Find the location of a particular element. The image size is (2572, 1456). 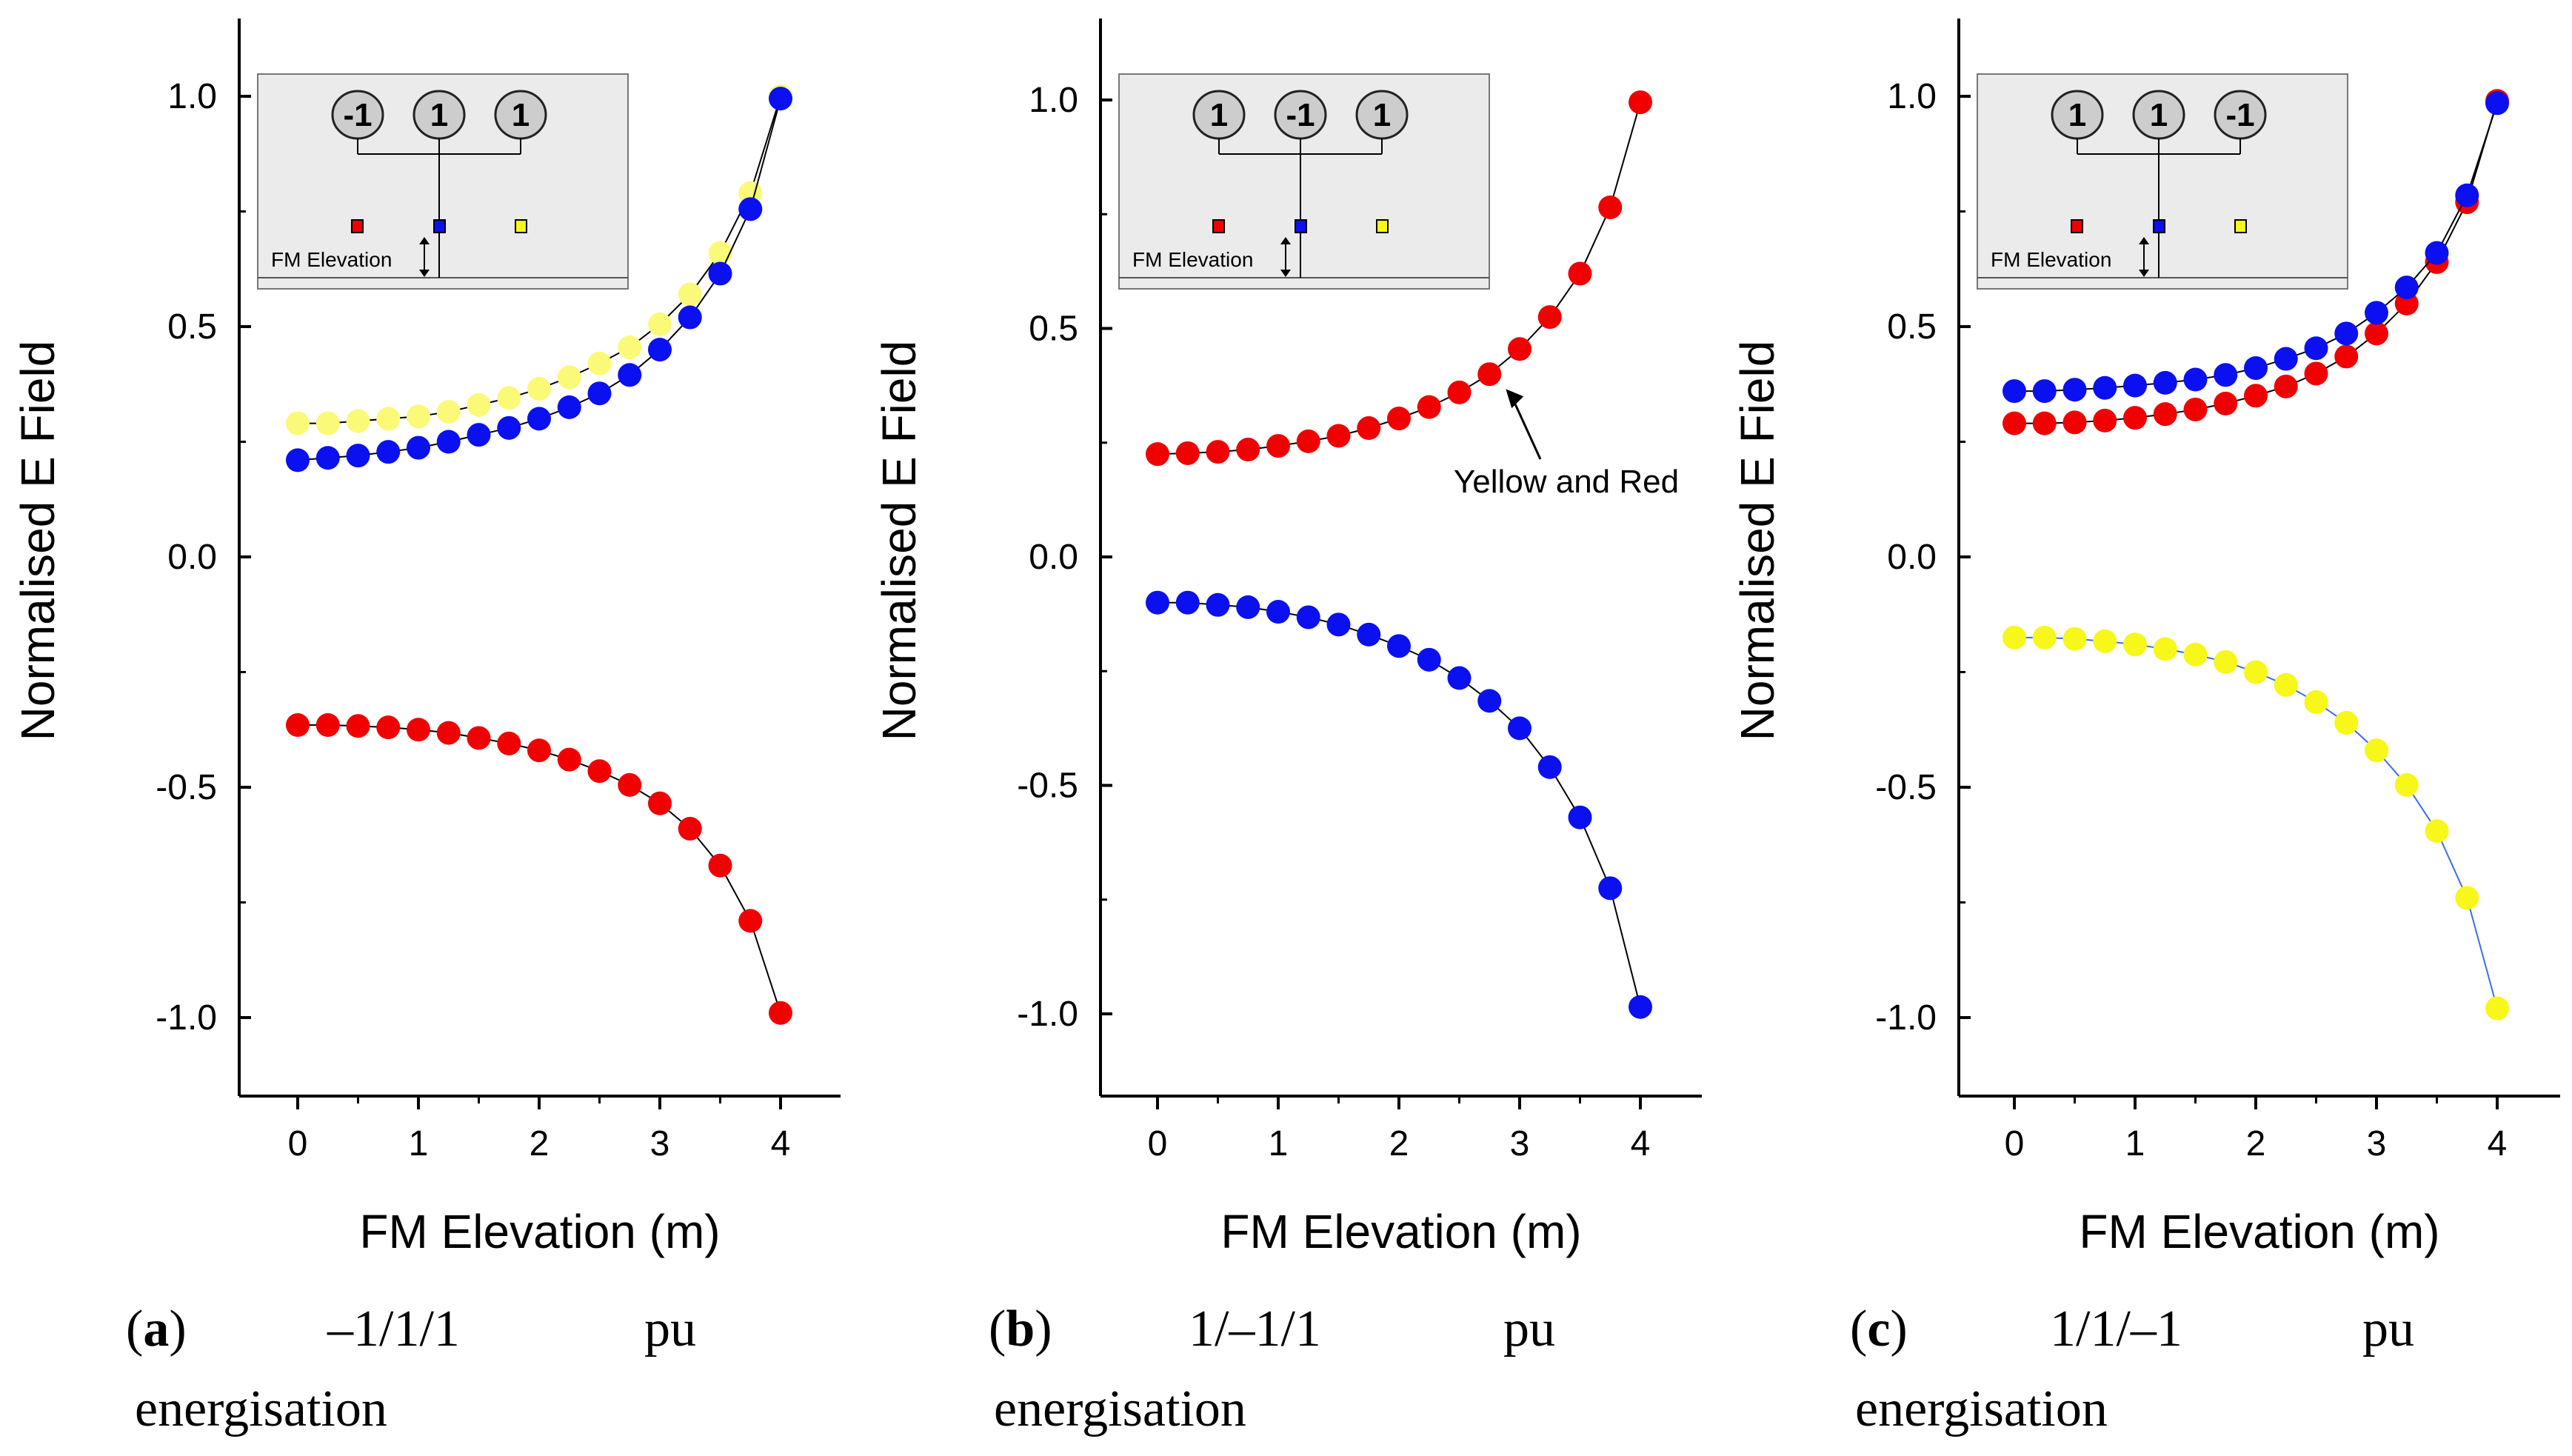

caption-c-unit: pu is located at coordinates (2388, 1329).